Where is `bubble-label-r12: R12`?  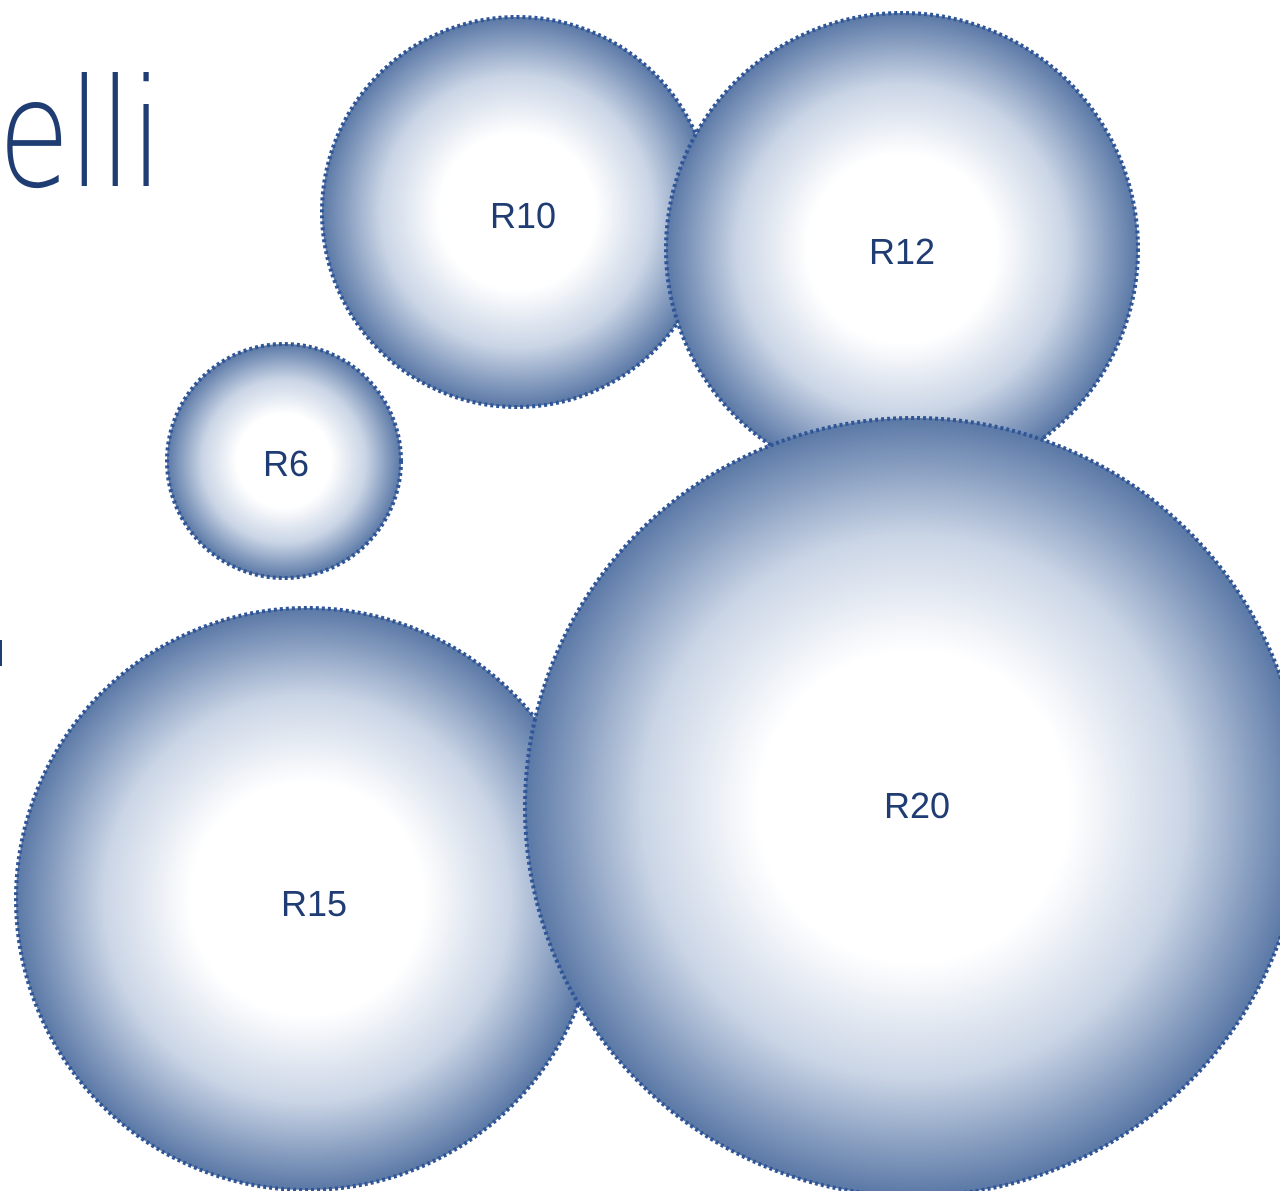
bubble-label-r12: R12 is located at coordinates (902, 251).